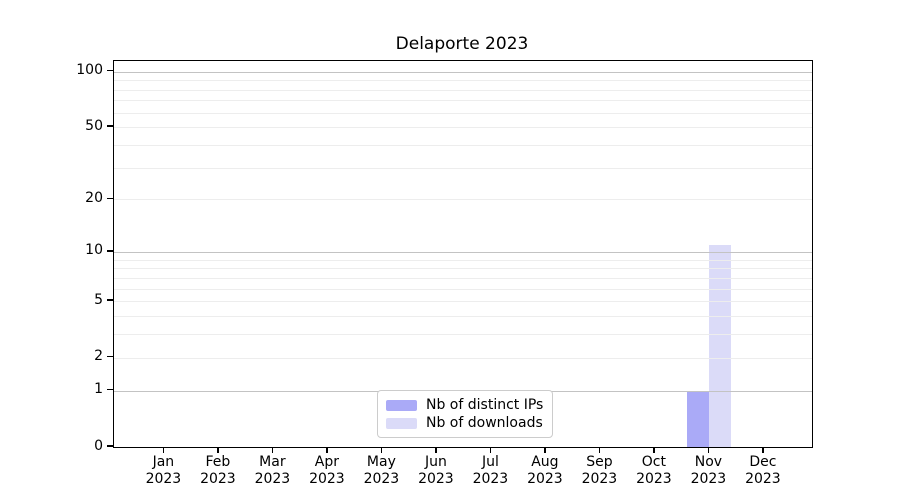  Describe the element at coordinates (545, 462) in the screenshot. I see `x-tick-month: Aug` at that location.